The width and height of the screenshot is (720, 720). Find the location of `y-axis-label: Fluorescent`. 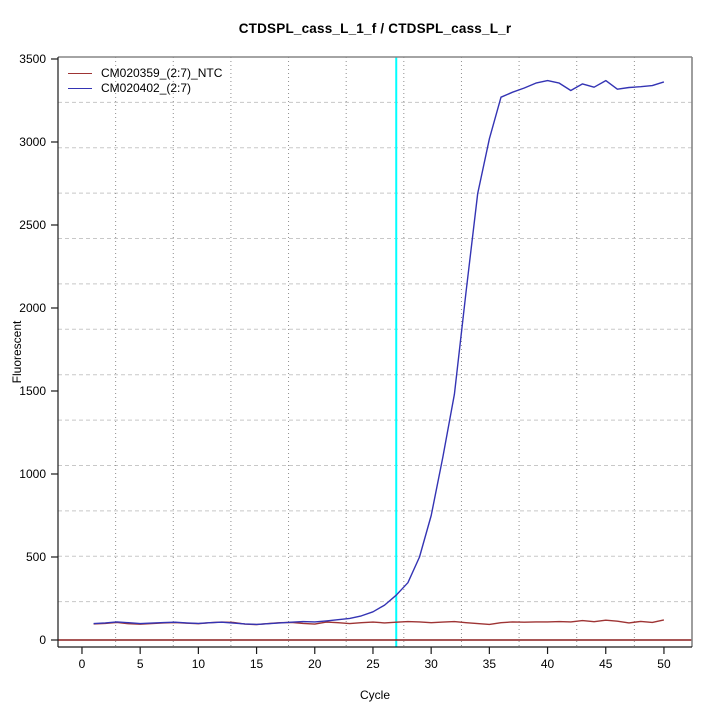

y-axis-label: Fluorescent is located at coordinates (17, 352).